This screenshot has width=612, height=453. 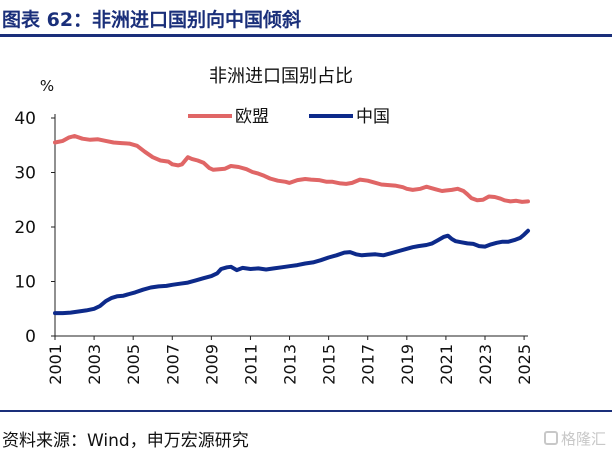 What do you see at coordinates (172, 364) in the screenshot?
I see `x-tick-label: 2007` at bounding box center [172, 364].